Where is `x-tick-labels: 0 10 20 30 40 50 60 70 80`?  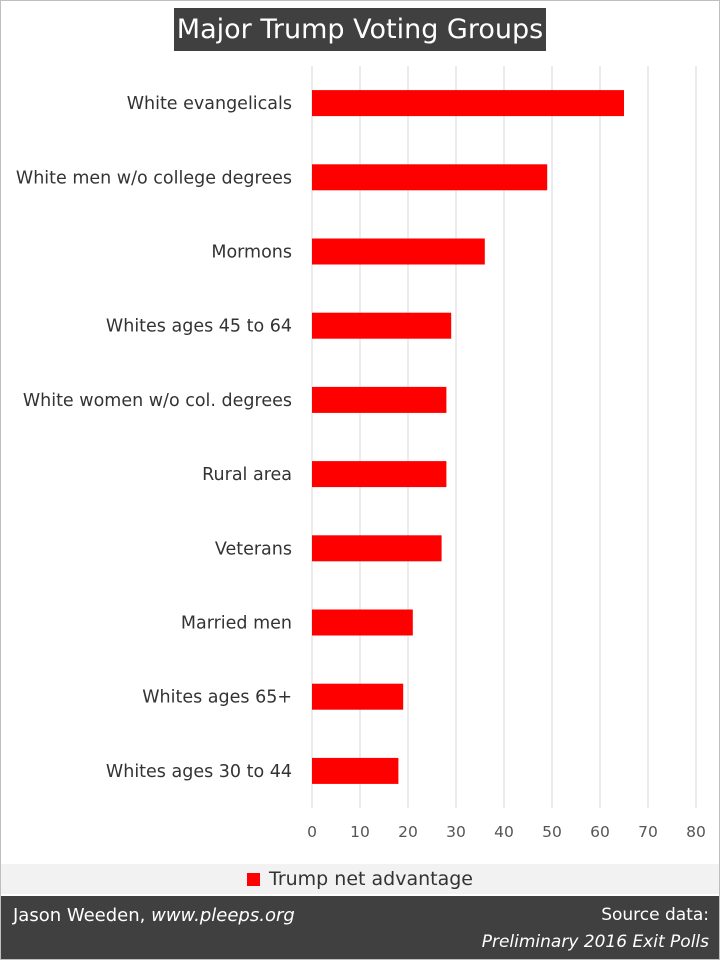
x-tick-labels: 0 10 20 30 40 50 60 70 80 is located at coordinates (506, 832).